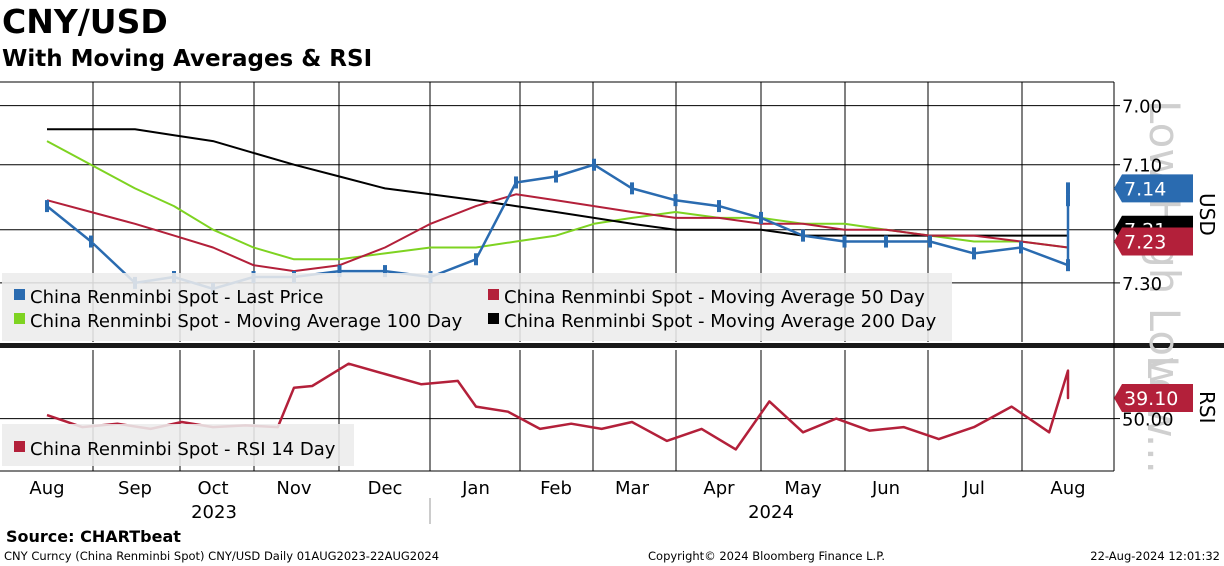  I want to click on timestamp: 22-Aug-2024 12:01:32, so click(1155, 556).